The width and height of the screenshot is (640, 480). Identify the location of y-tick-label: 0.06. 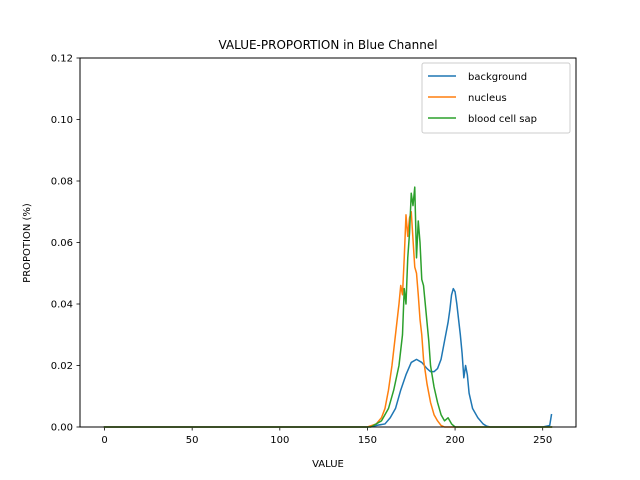
(62, 243).